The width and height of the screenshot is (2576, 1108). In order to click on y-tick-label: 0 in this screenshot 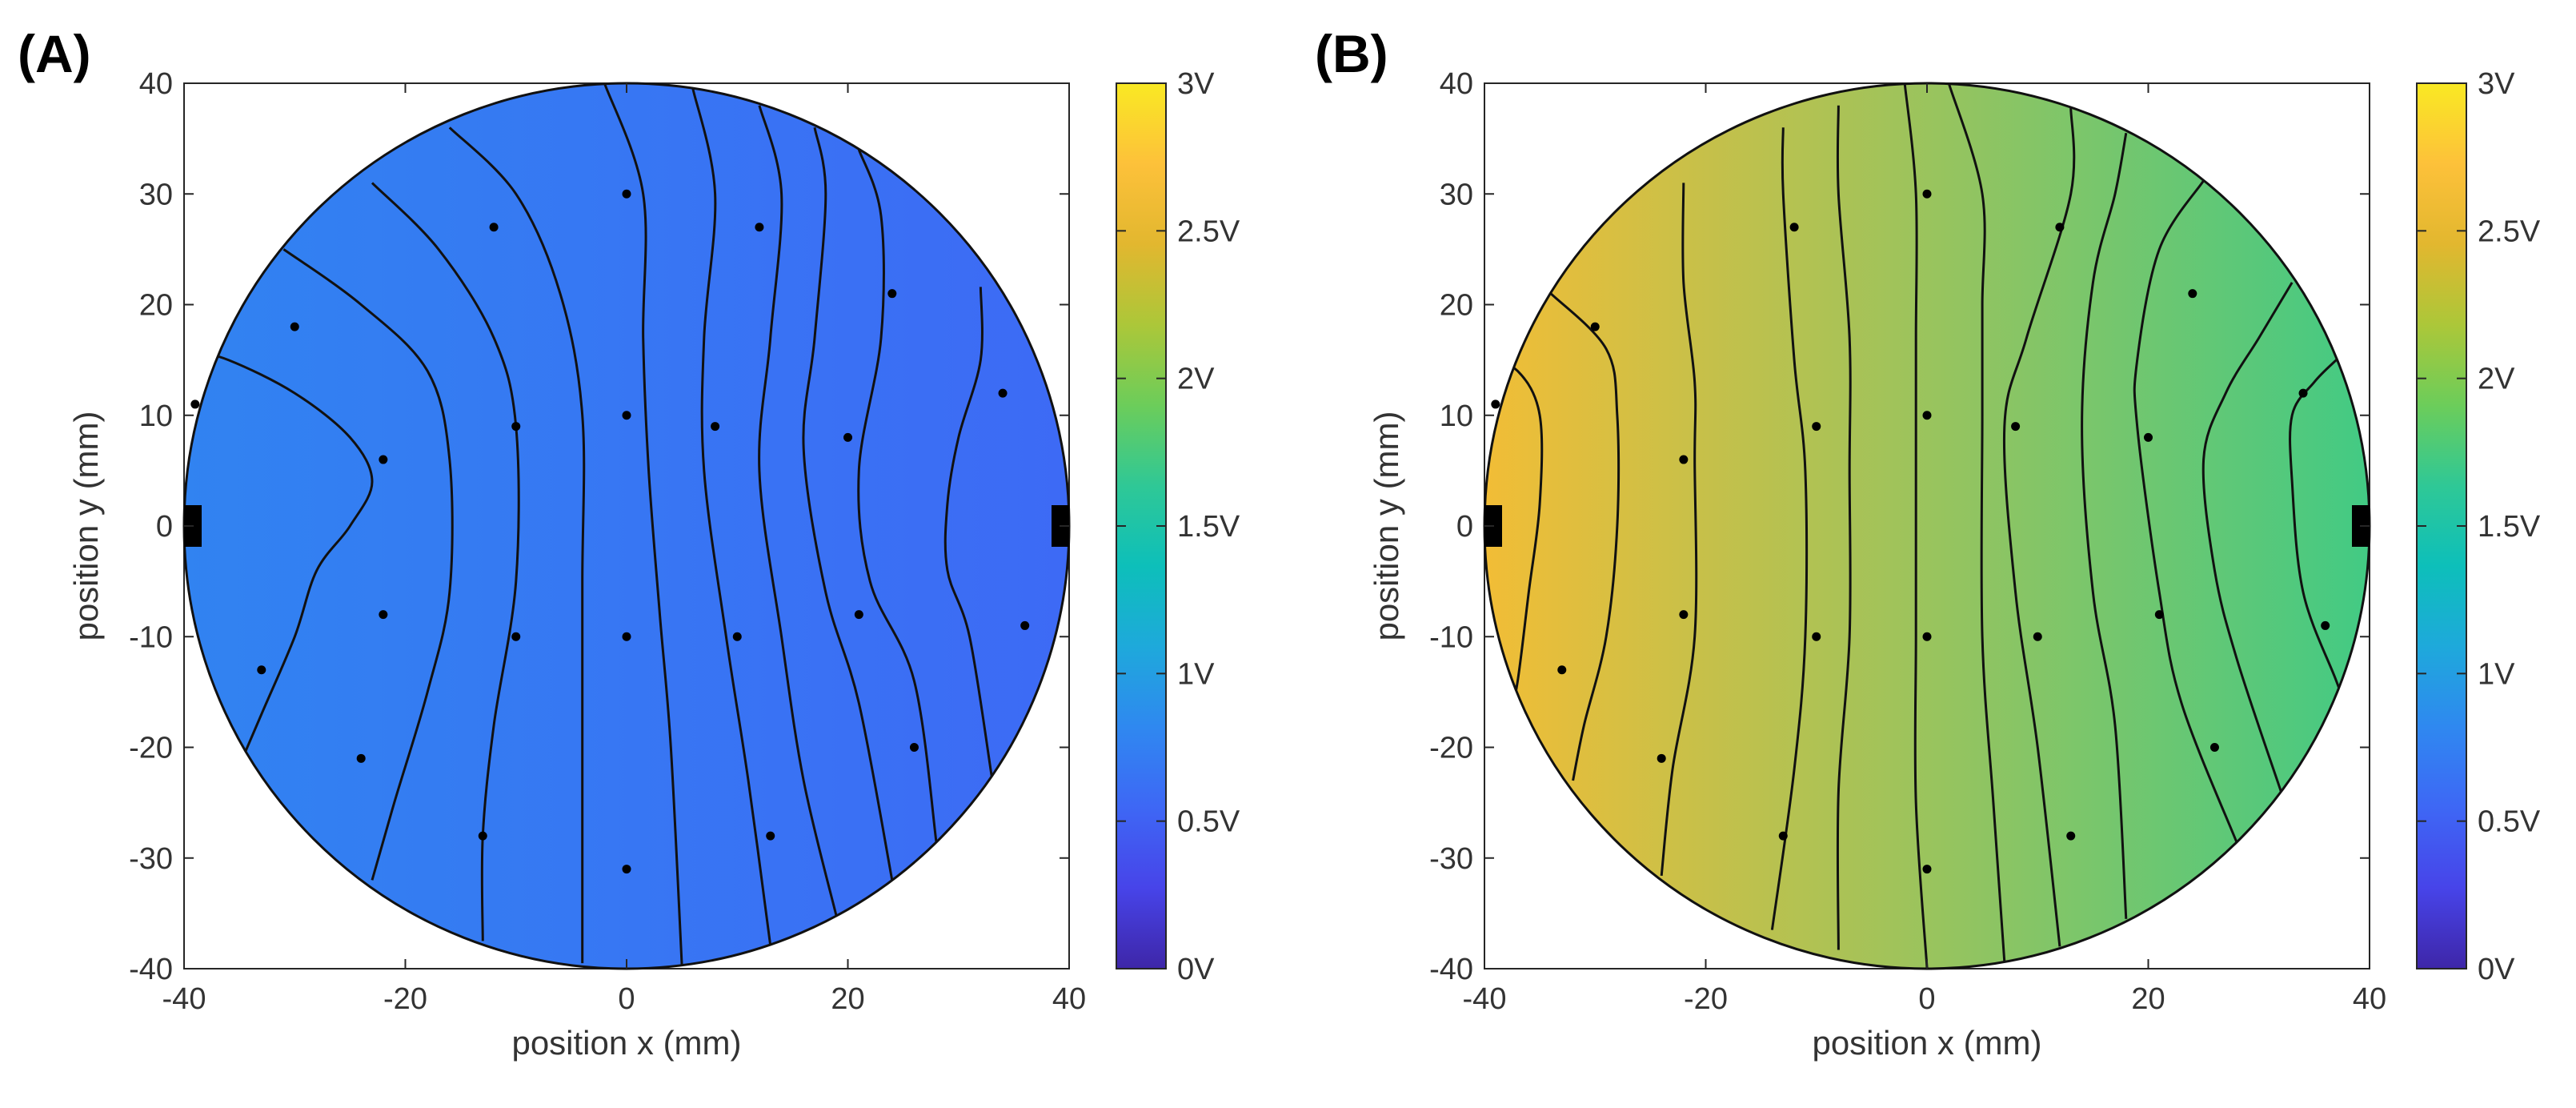, I will do `click(164, 527)`.